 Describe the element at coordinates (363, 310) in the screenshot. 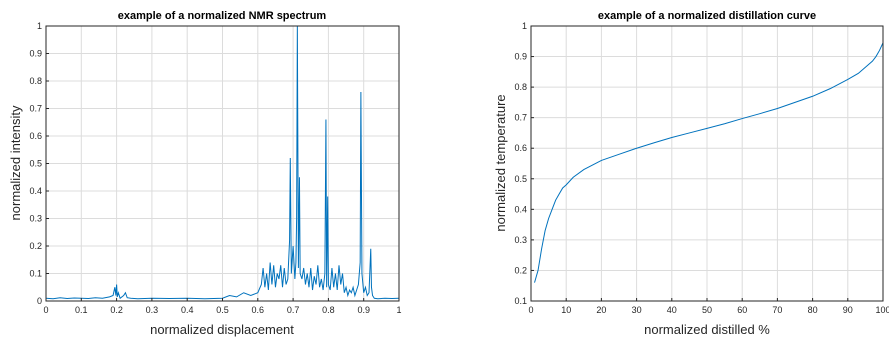

I see `nmr-x-tick-label: 0.9` at that location.